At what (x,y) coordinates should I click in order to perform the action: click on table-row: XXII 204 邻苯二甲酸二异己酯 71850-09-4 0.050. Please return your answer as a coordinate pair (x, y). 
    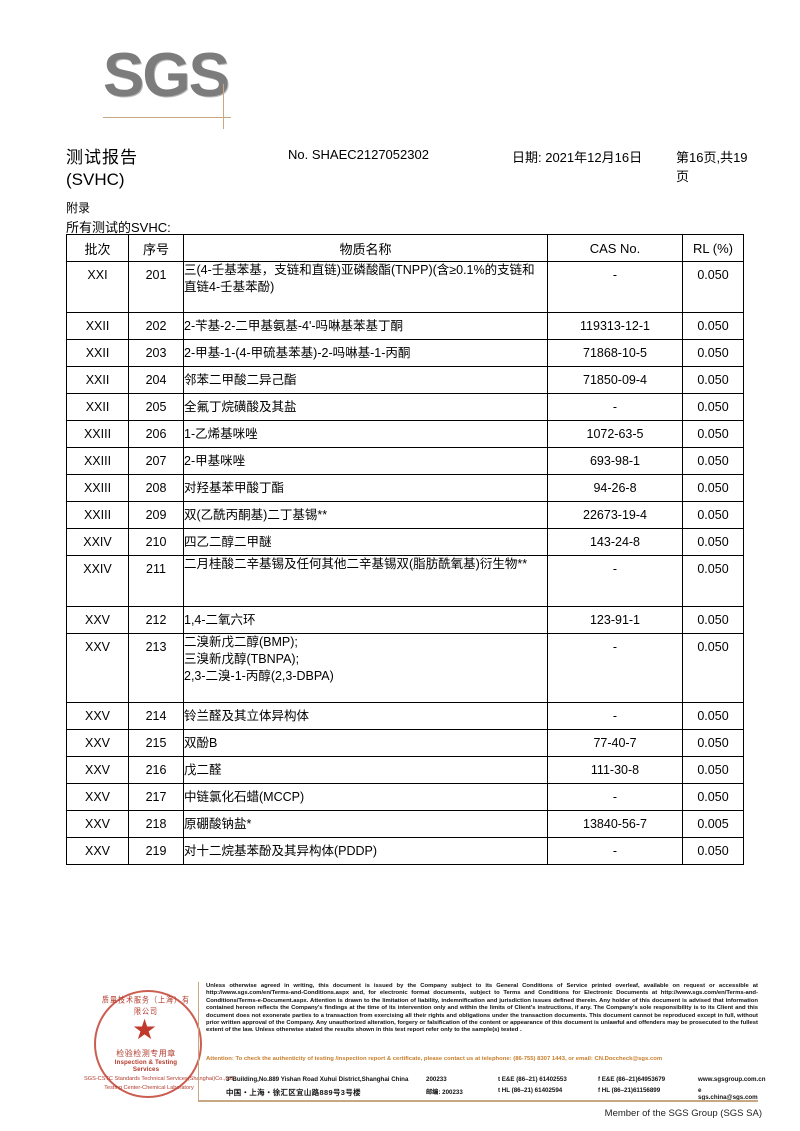
    Looking at the image, I should click on (405, 380).